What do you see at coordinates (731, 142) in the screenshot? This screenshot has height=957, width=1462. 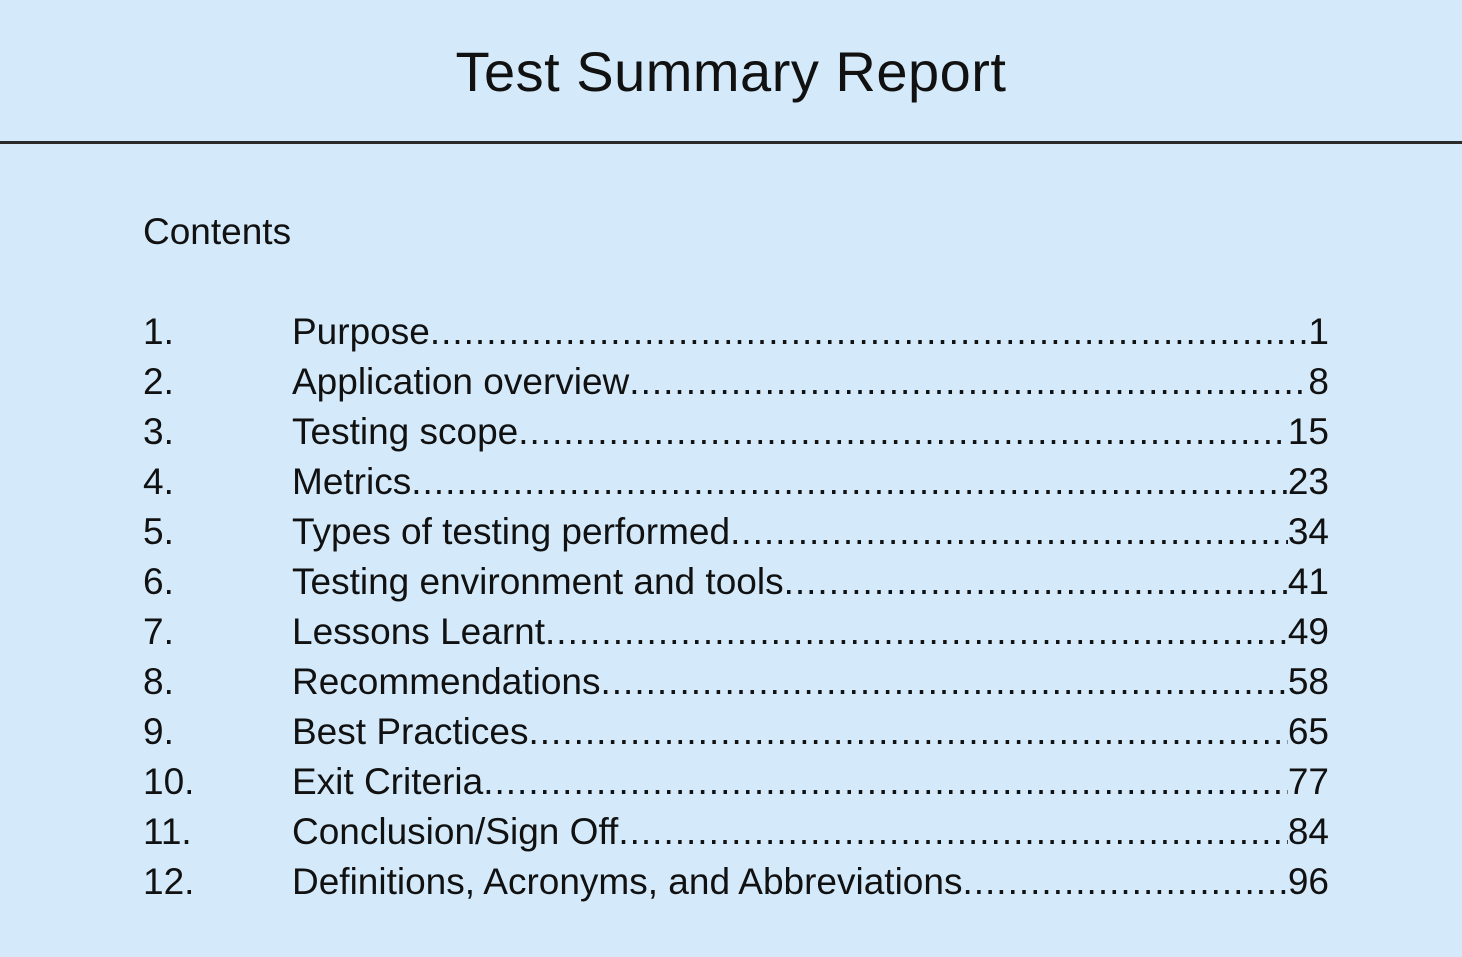 I see `title-divider` at bounding box center [731, 142].